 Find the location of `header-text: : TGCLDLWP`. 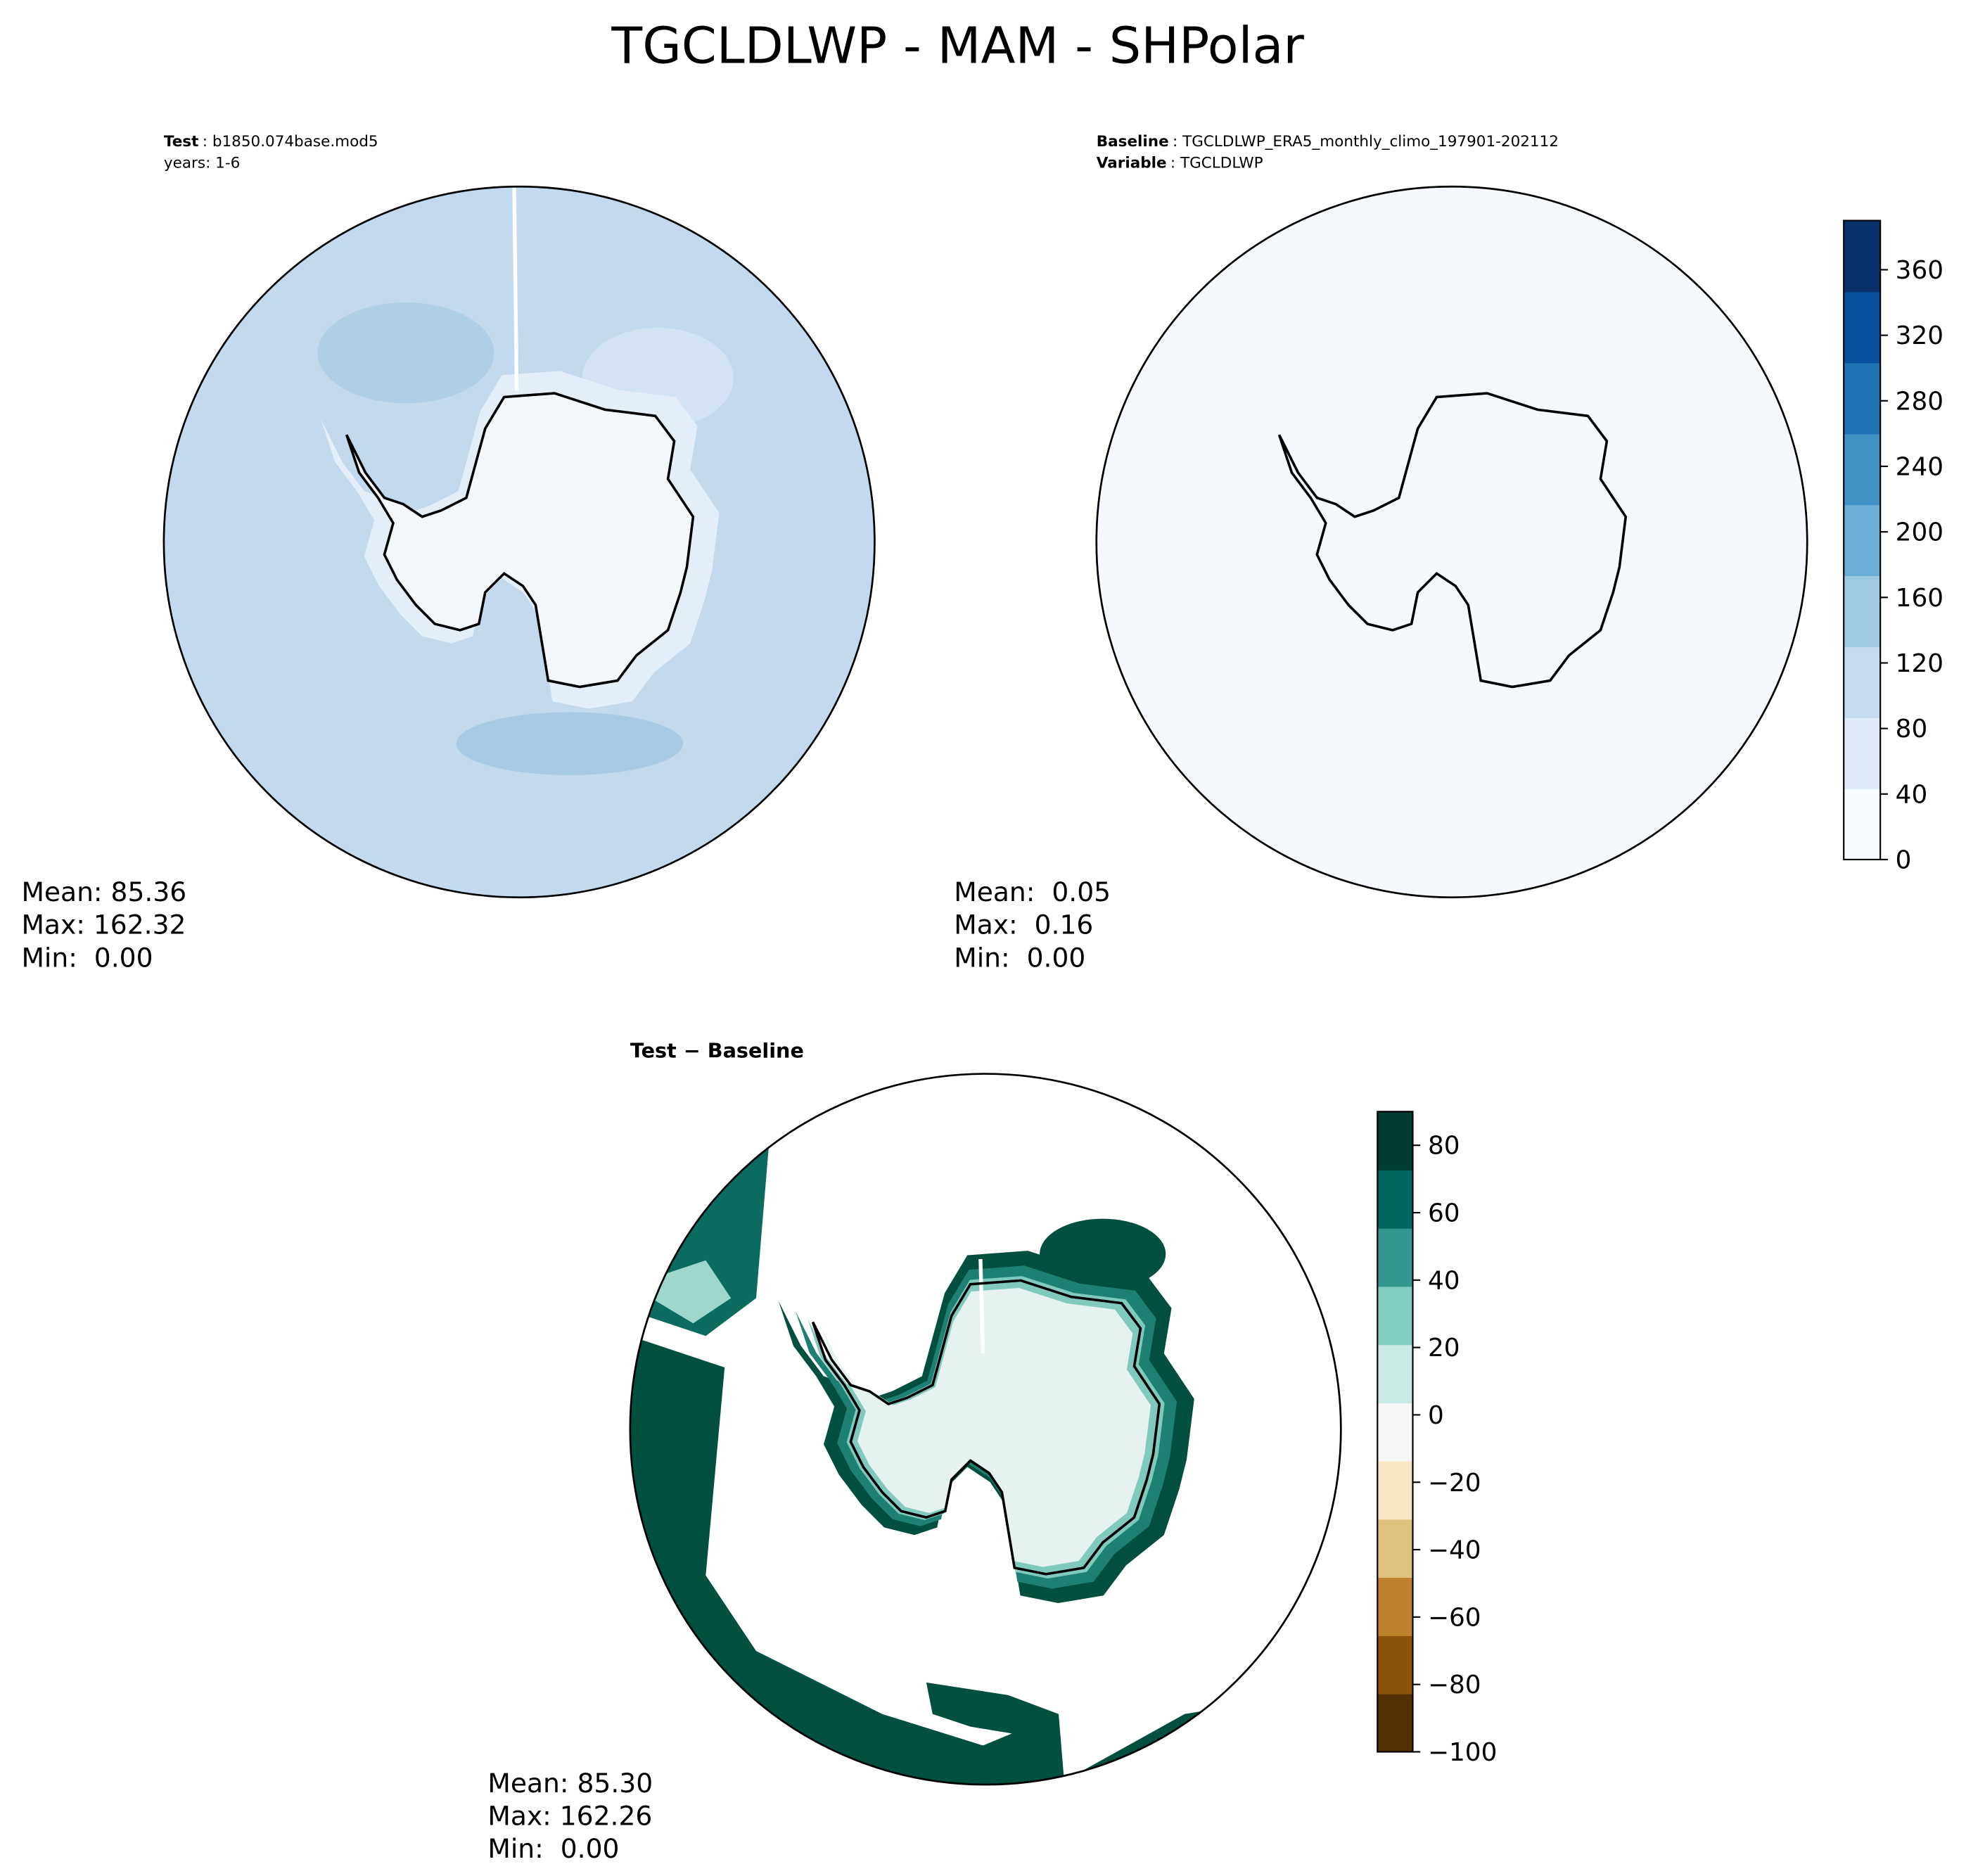

header-text: : TGCLDLWP is located at coordinates (1216, 163).